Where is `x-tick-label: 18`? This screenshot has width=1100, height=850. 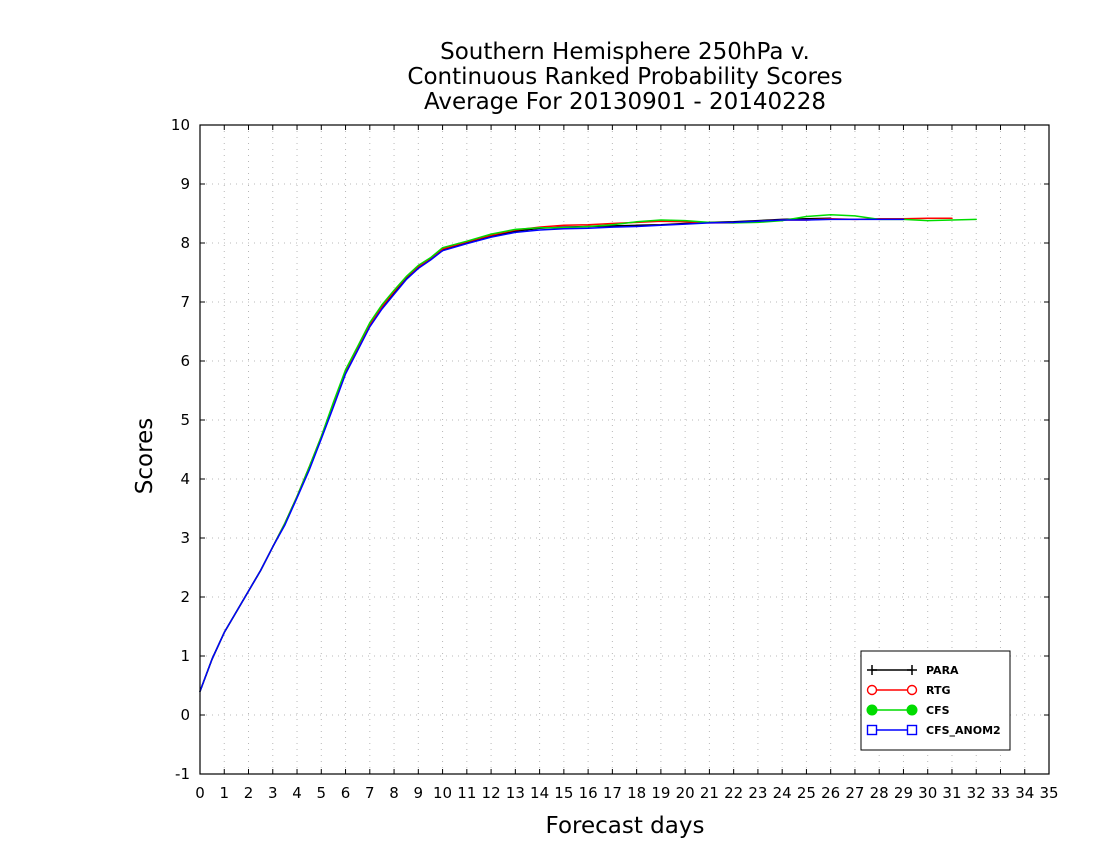
x-tick-label: 18 is located at coordinates (636, 793).